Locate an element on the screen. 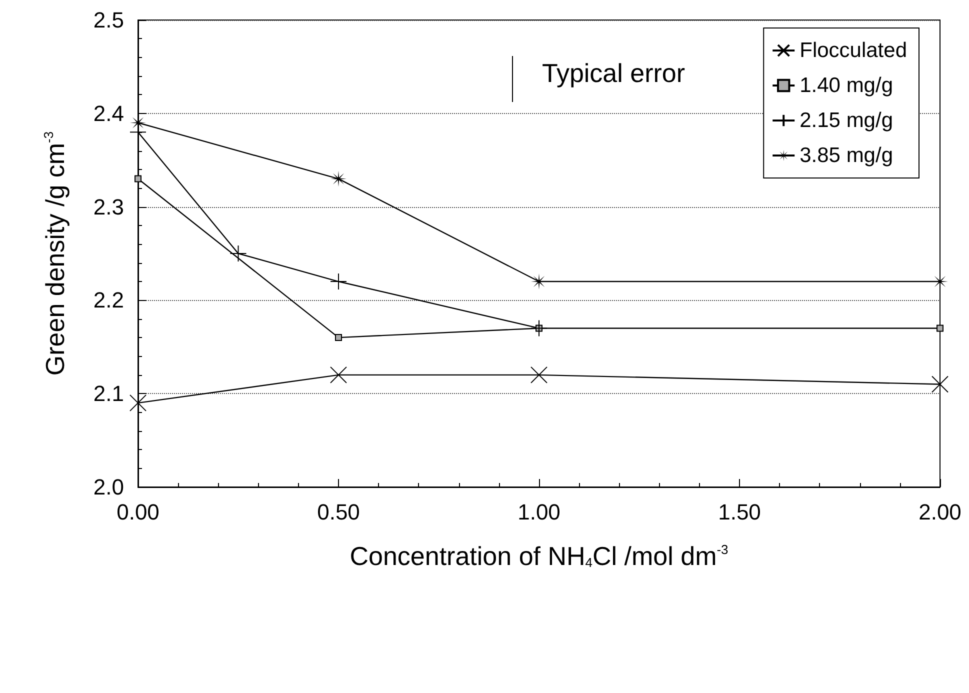 This screenshot has width=969, height=693. legend-label: 1.40 mg/g is located at coordinates (847, 85).